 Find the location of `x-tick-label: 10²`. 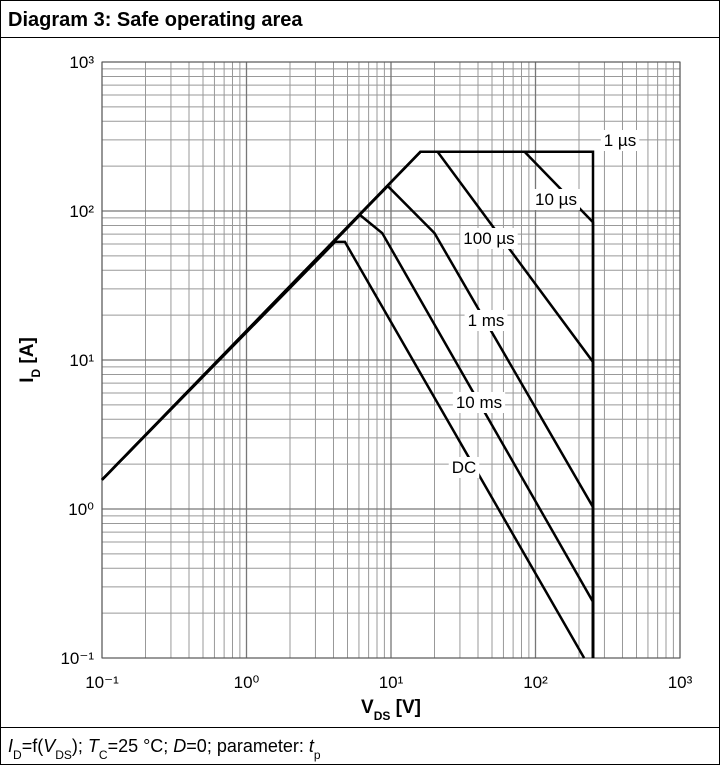

x-tick-label: 10² is located at coordinates (535, 682).